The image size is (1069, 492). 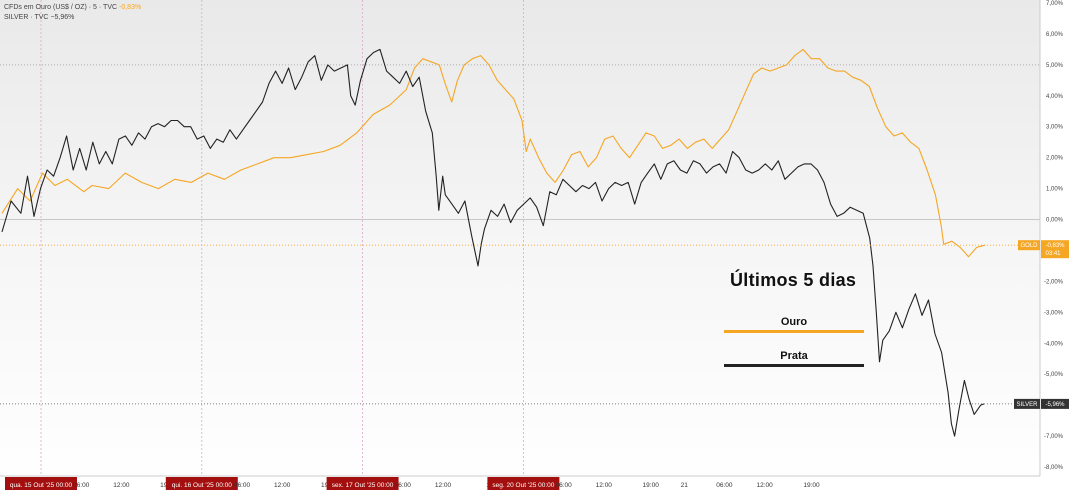 What do you see at coordinates (1055, 159) in the screenshot?
I see `y-tick-label: 2,00%` at bounding box center [1055, 159].